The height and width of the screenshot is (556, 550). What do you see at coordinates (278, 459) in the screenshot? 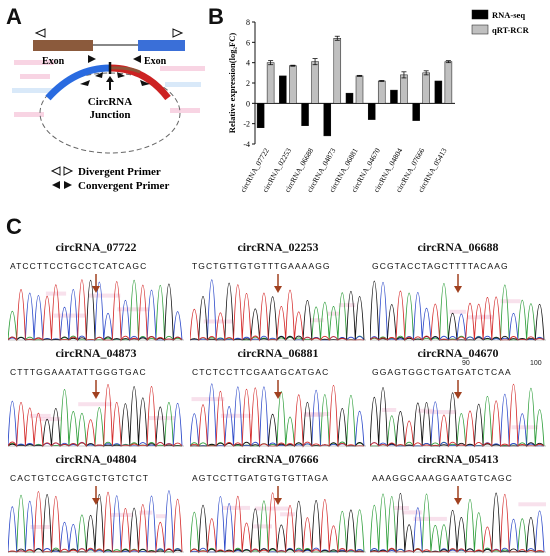
I see `chromatogram-title: circRNA_07666` at bounding box center [278, 459].